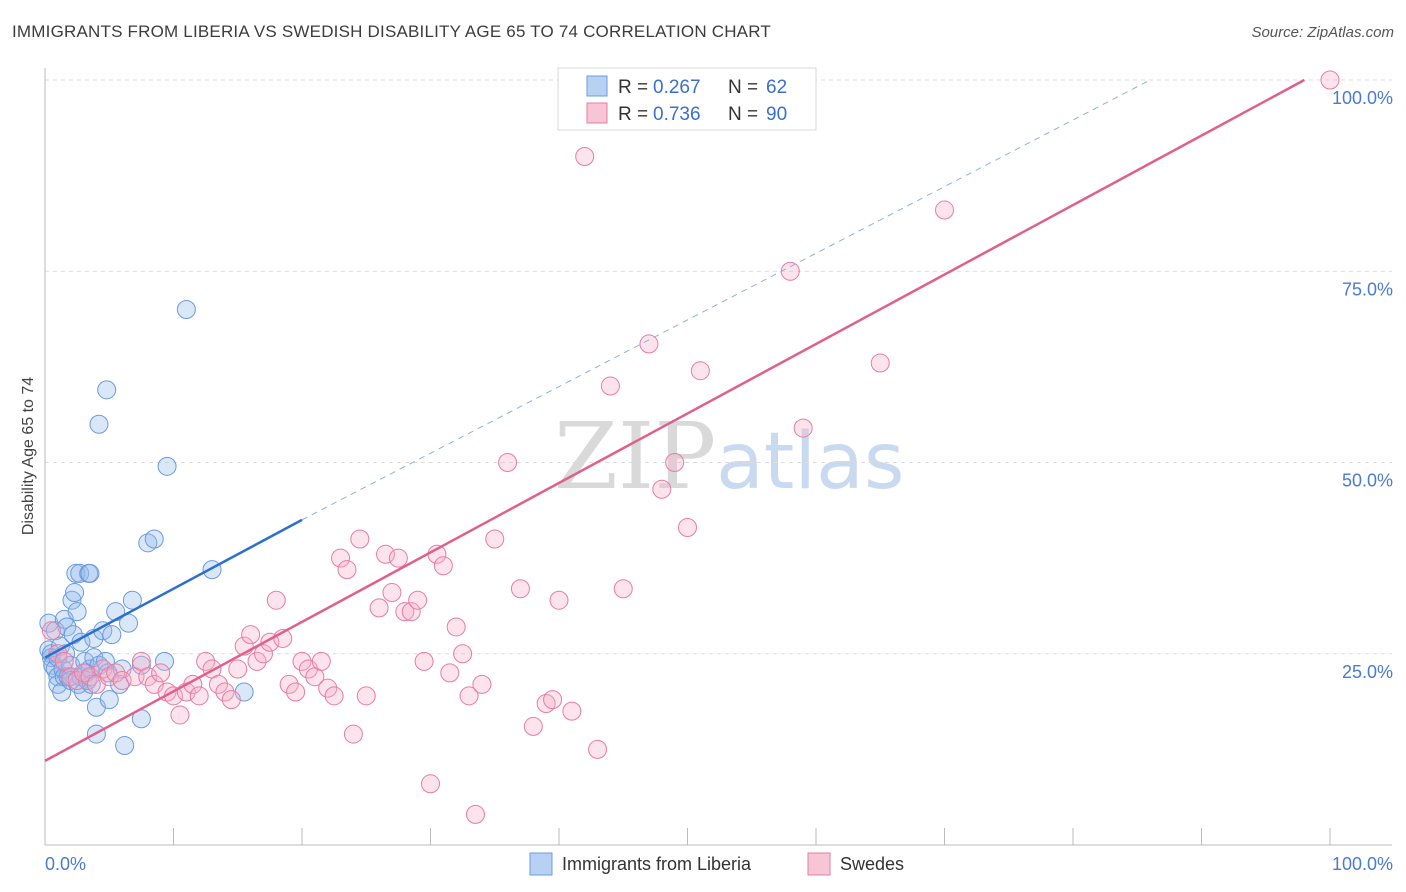  Describe the element at coordinates (1322, 32) in the screenshot. I see `source-label: Source: ZipAtlas.com` at that location.